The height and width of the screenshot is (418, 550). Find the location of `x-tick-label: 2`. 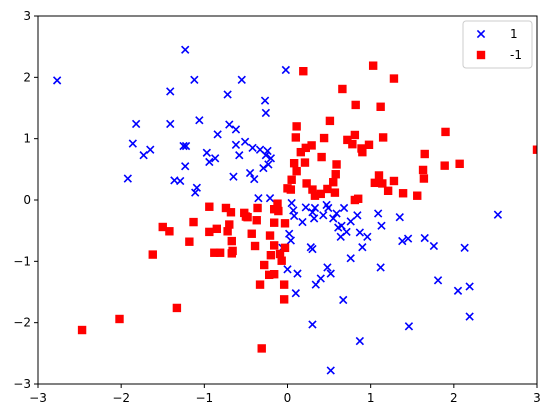

x-tick-label: 2 is located at coordinates (454, 398).